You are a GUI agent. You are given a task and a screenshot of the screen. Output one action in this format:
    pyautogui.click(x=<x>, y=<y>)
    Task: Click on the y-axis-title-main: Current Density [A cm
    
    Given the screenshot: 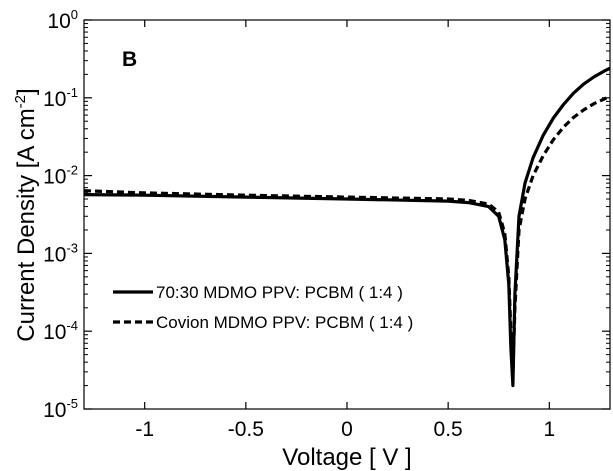 What is the action you would take?
    pyautogui.click(x=26, y=224)
    